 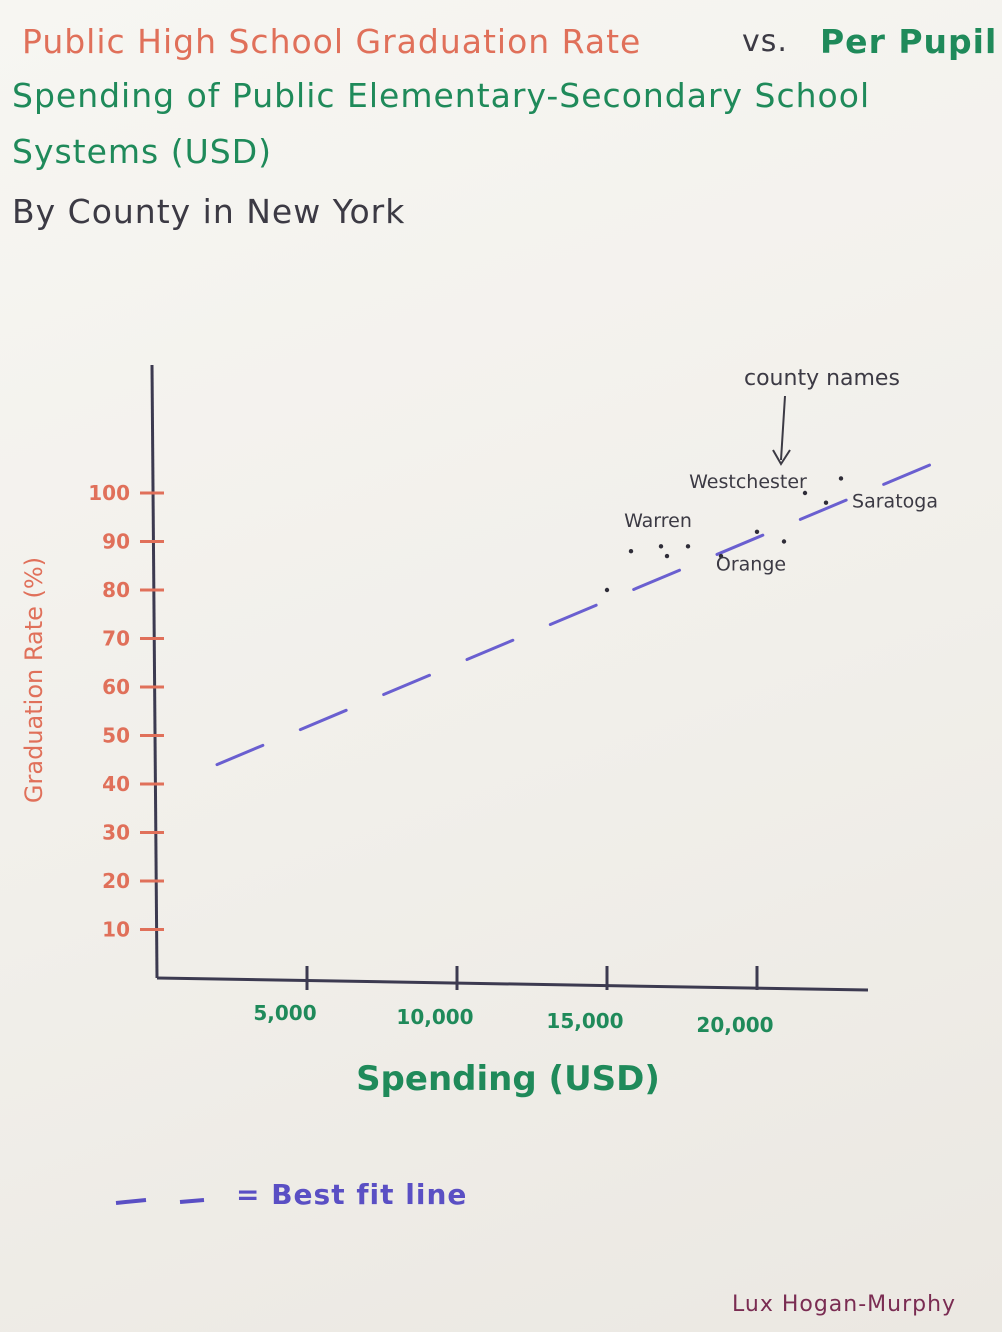 What do you see at coordinates (154, 671) in the screenshot?
I see `y-axis-line` at bounding box center [154, 671].